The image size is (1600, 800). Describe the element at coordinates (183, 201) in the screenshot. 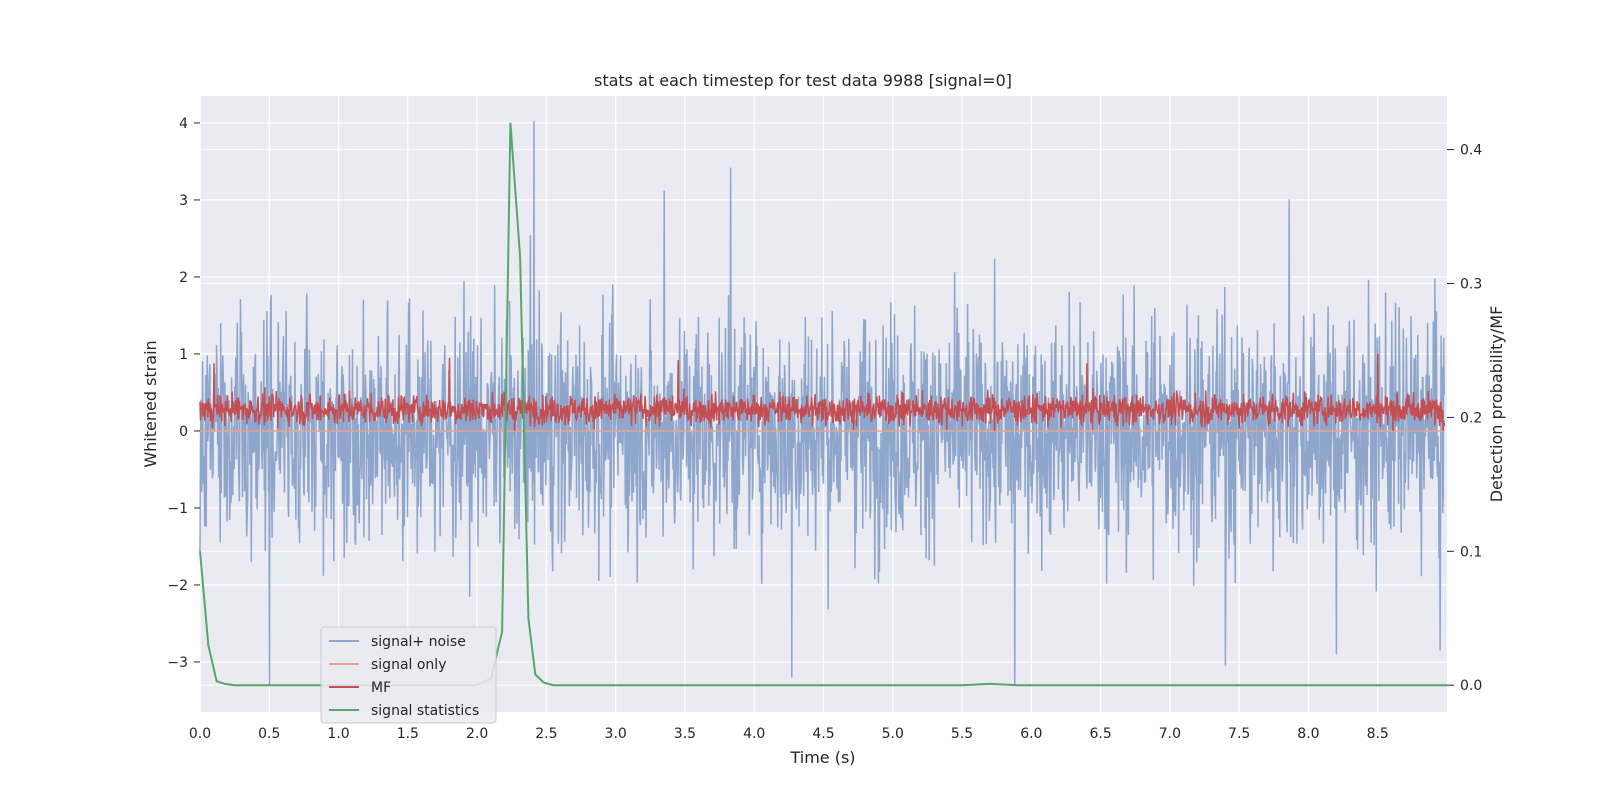

I see `y-tick-label: 3` at that location.